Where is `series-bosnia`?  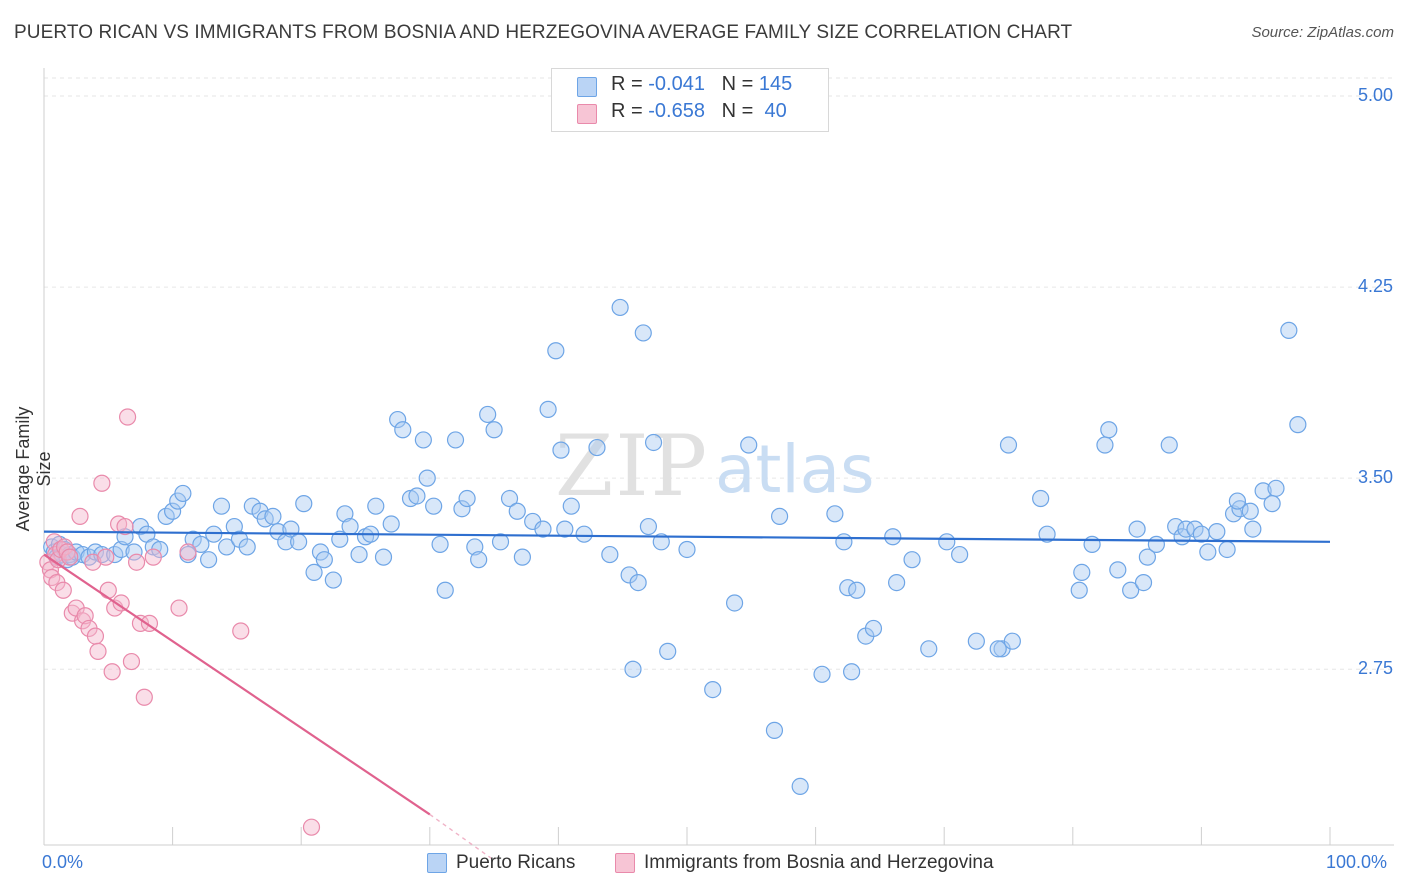
series-bosnia is located at coordinates (180, 622).